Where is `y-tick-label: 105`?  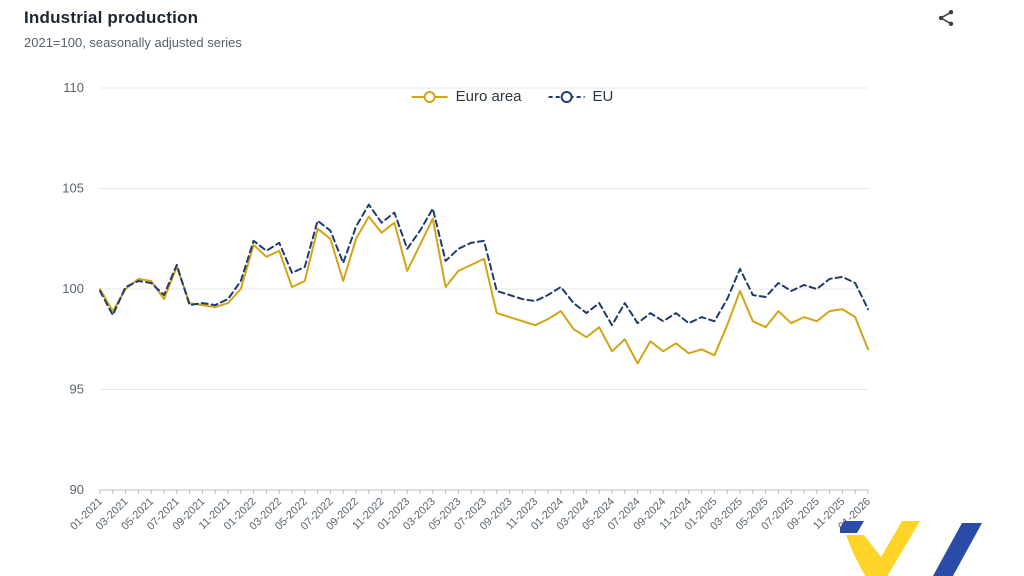 y-tick-label: 105 is located at coordinates (73, 188).